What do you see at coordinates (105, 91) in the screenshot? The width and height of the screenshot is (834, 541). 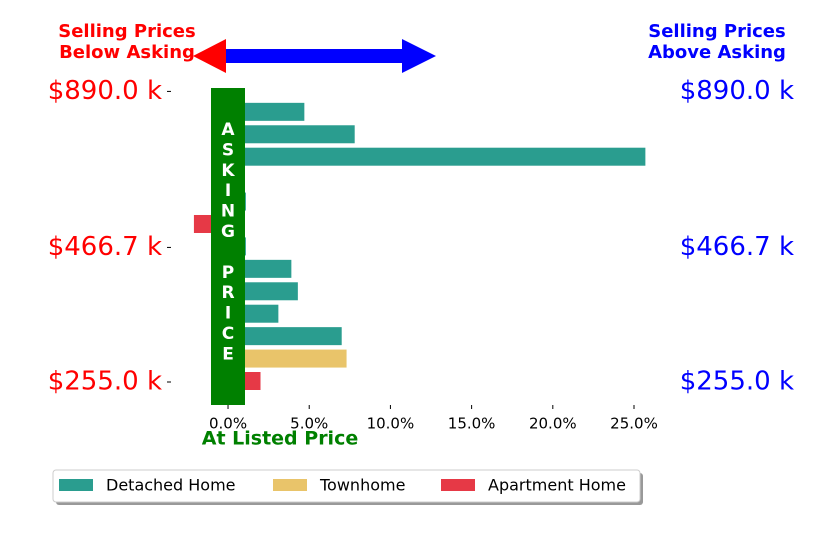 I see `y-tick-label: $890.0 k` at bounding box center [105, 91].